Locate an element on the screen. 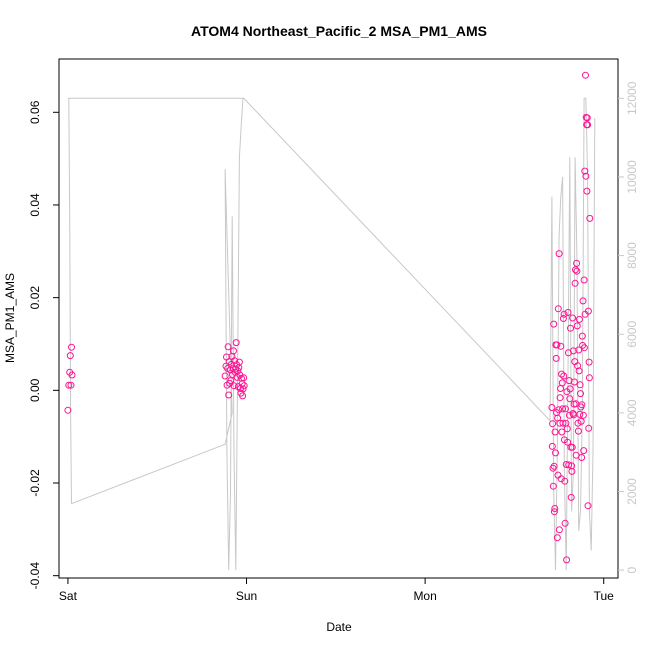 The image size is (650, 650). x-tick-label: Sat is located at coordinates (68, 596).